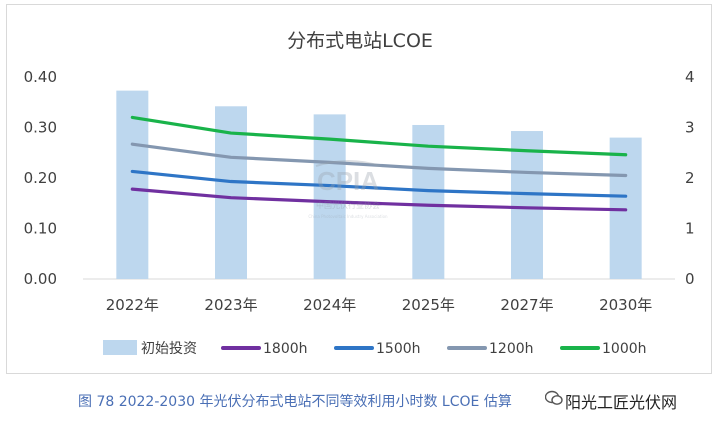  Describe the element at coordinates (360, 41) in the screenshot. I see `chart-title: 分布式电站LCOE` at that location.